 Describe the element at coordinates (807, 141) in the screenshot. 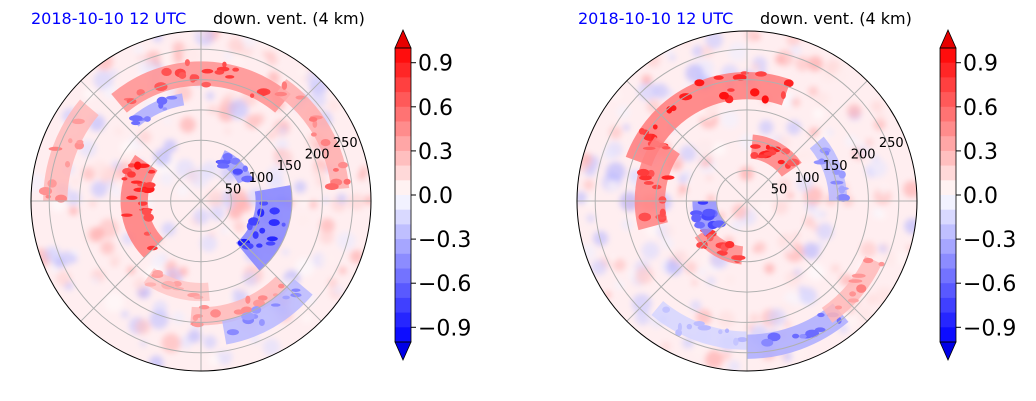

I see `grid-spoke` at that location.